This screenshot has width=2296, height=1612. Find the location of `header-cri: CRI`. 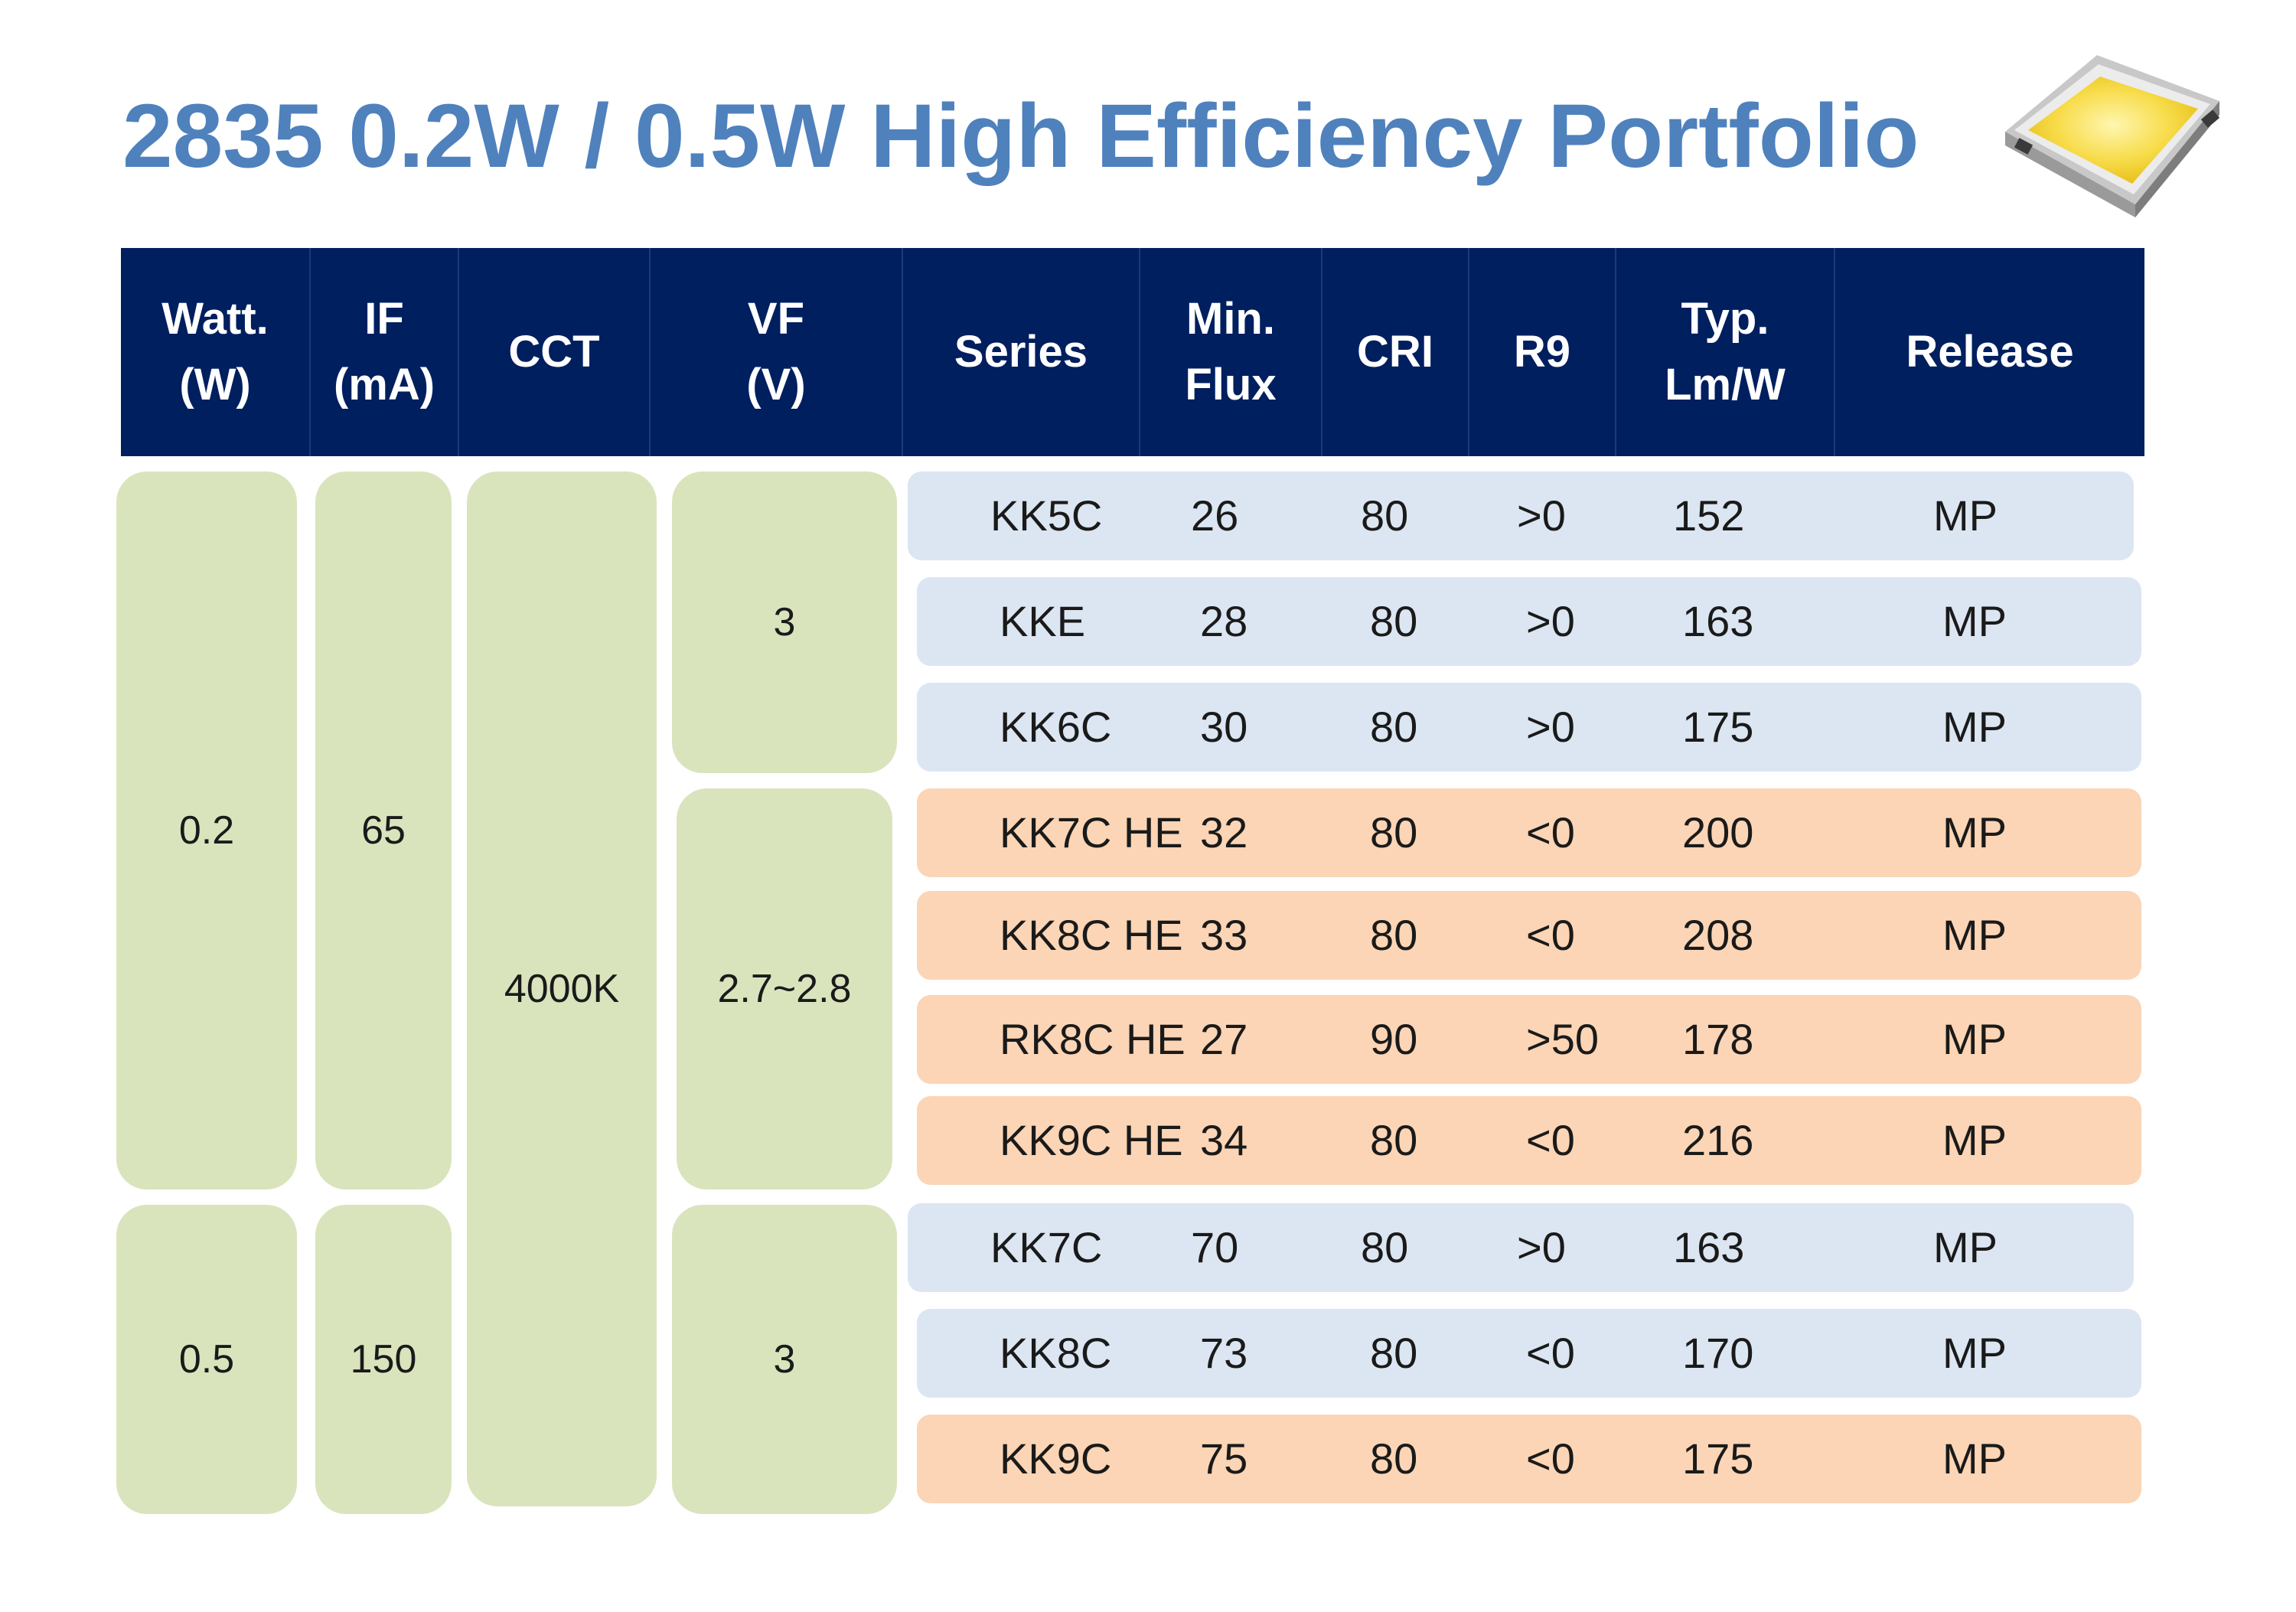

header-cri: CRI is located at coordinates (1395, 352).